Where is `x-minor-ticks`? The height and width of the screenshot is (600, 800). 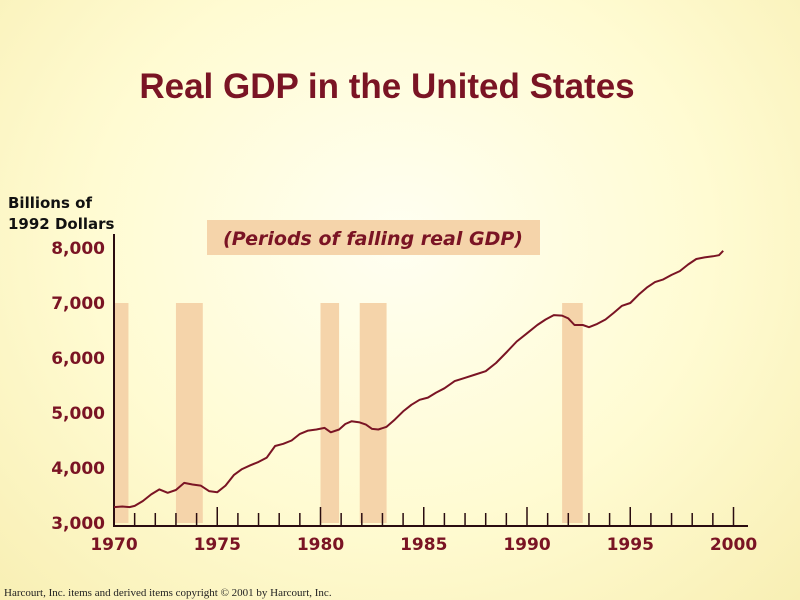
x-minor-ticks is located at coordinates (434, 516).